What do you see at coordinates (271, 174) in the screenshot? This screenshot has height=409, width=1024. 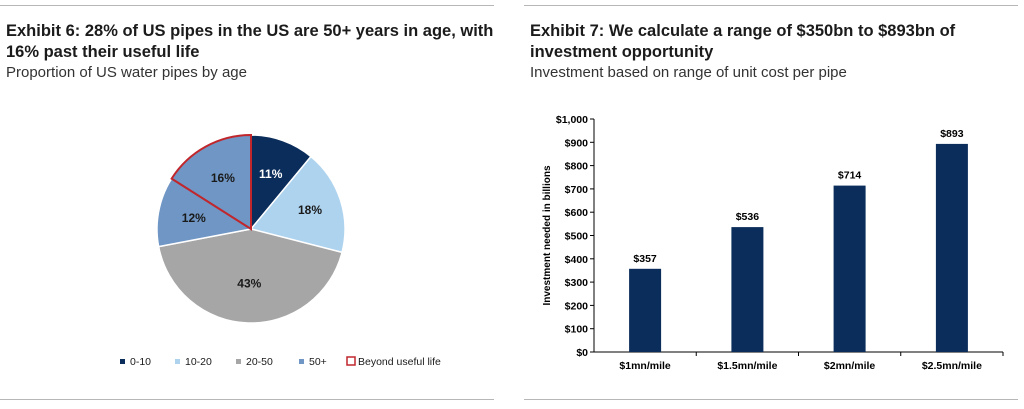 I see `pie-label-0-10: 11%` at bounding box center [271, 174].